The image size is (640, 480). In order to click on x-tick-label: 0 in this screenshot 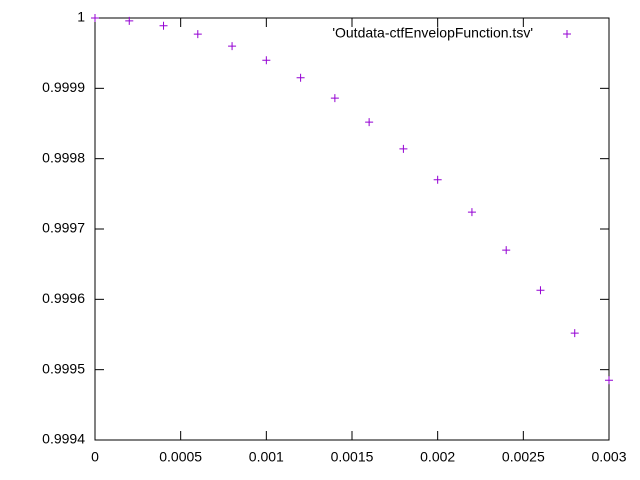, I will do `click(95, 457)`.